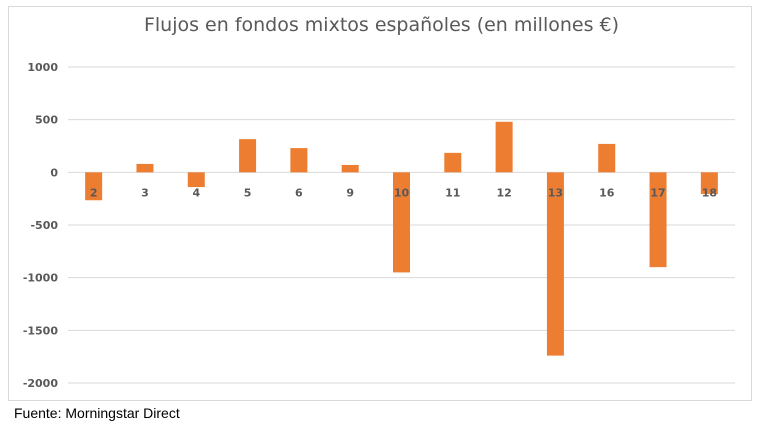  What do you see at coordinates (41, 330) in the screenshot?
I see `y-tick-label: -1500` at bounding box center [41, 330].